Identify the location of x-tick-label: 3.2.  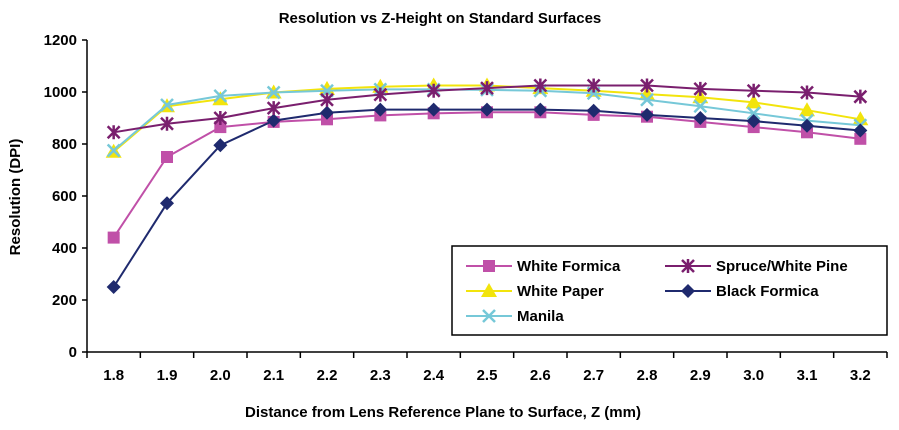
(860, 375).